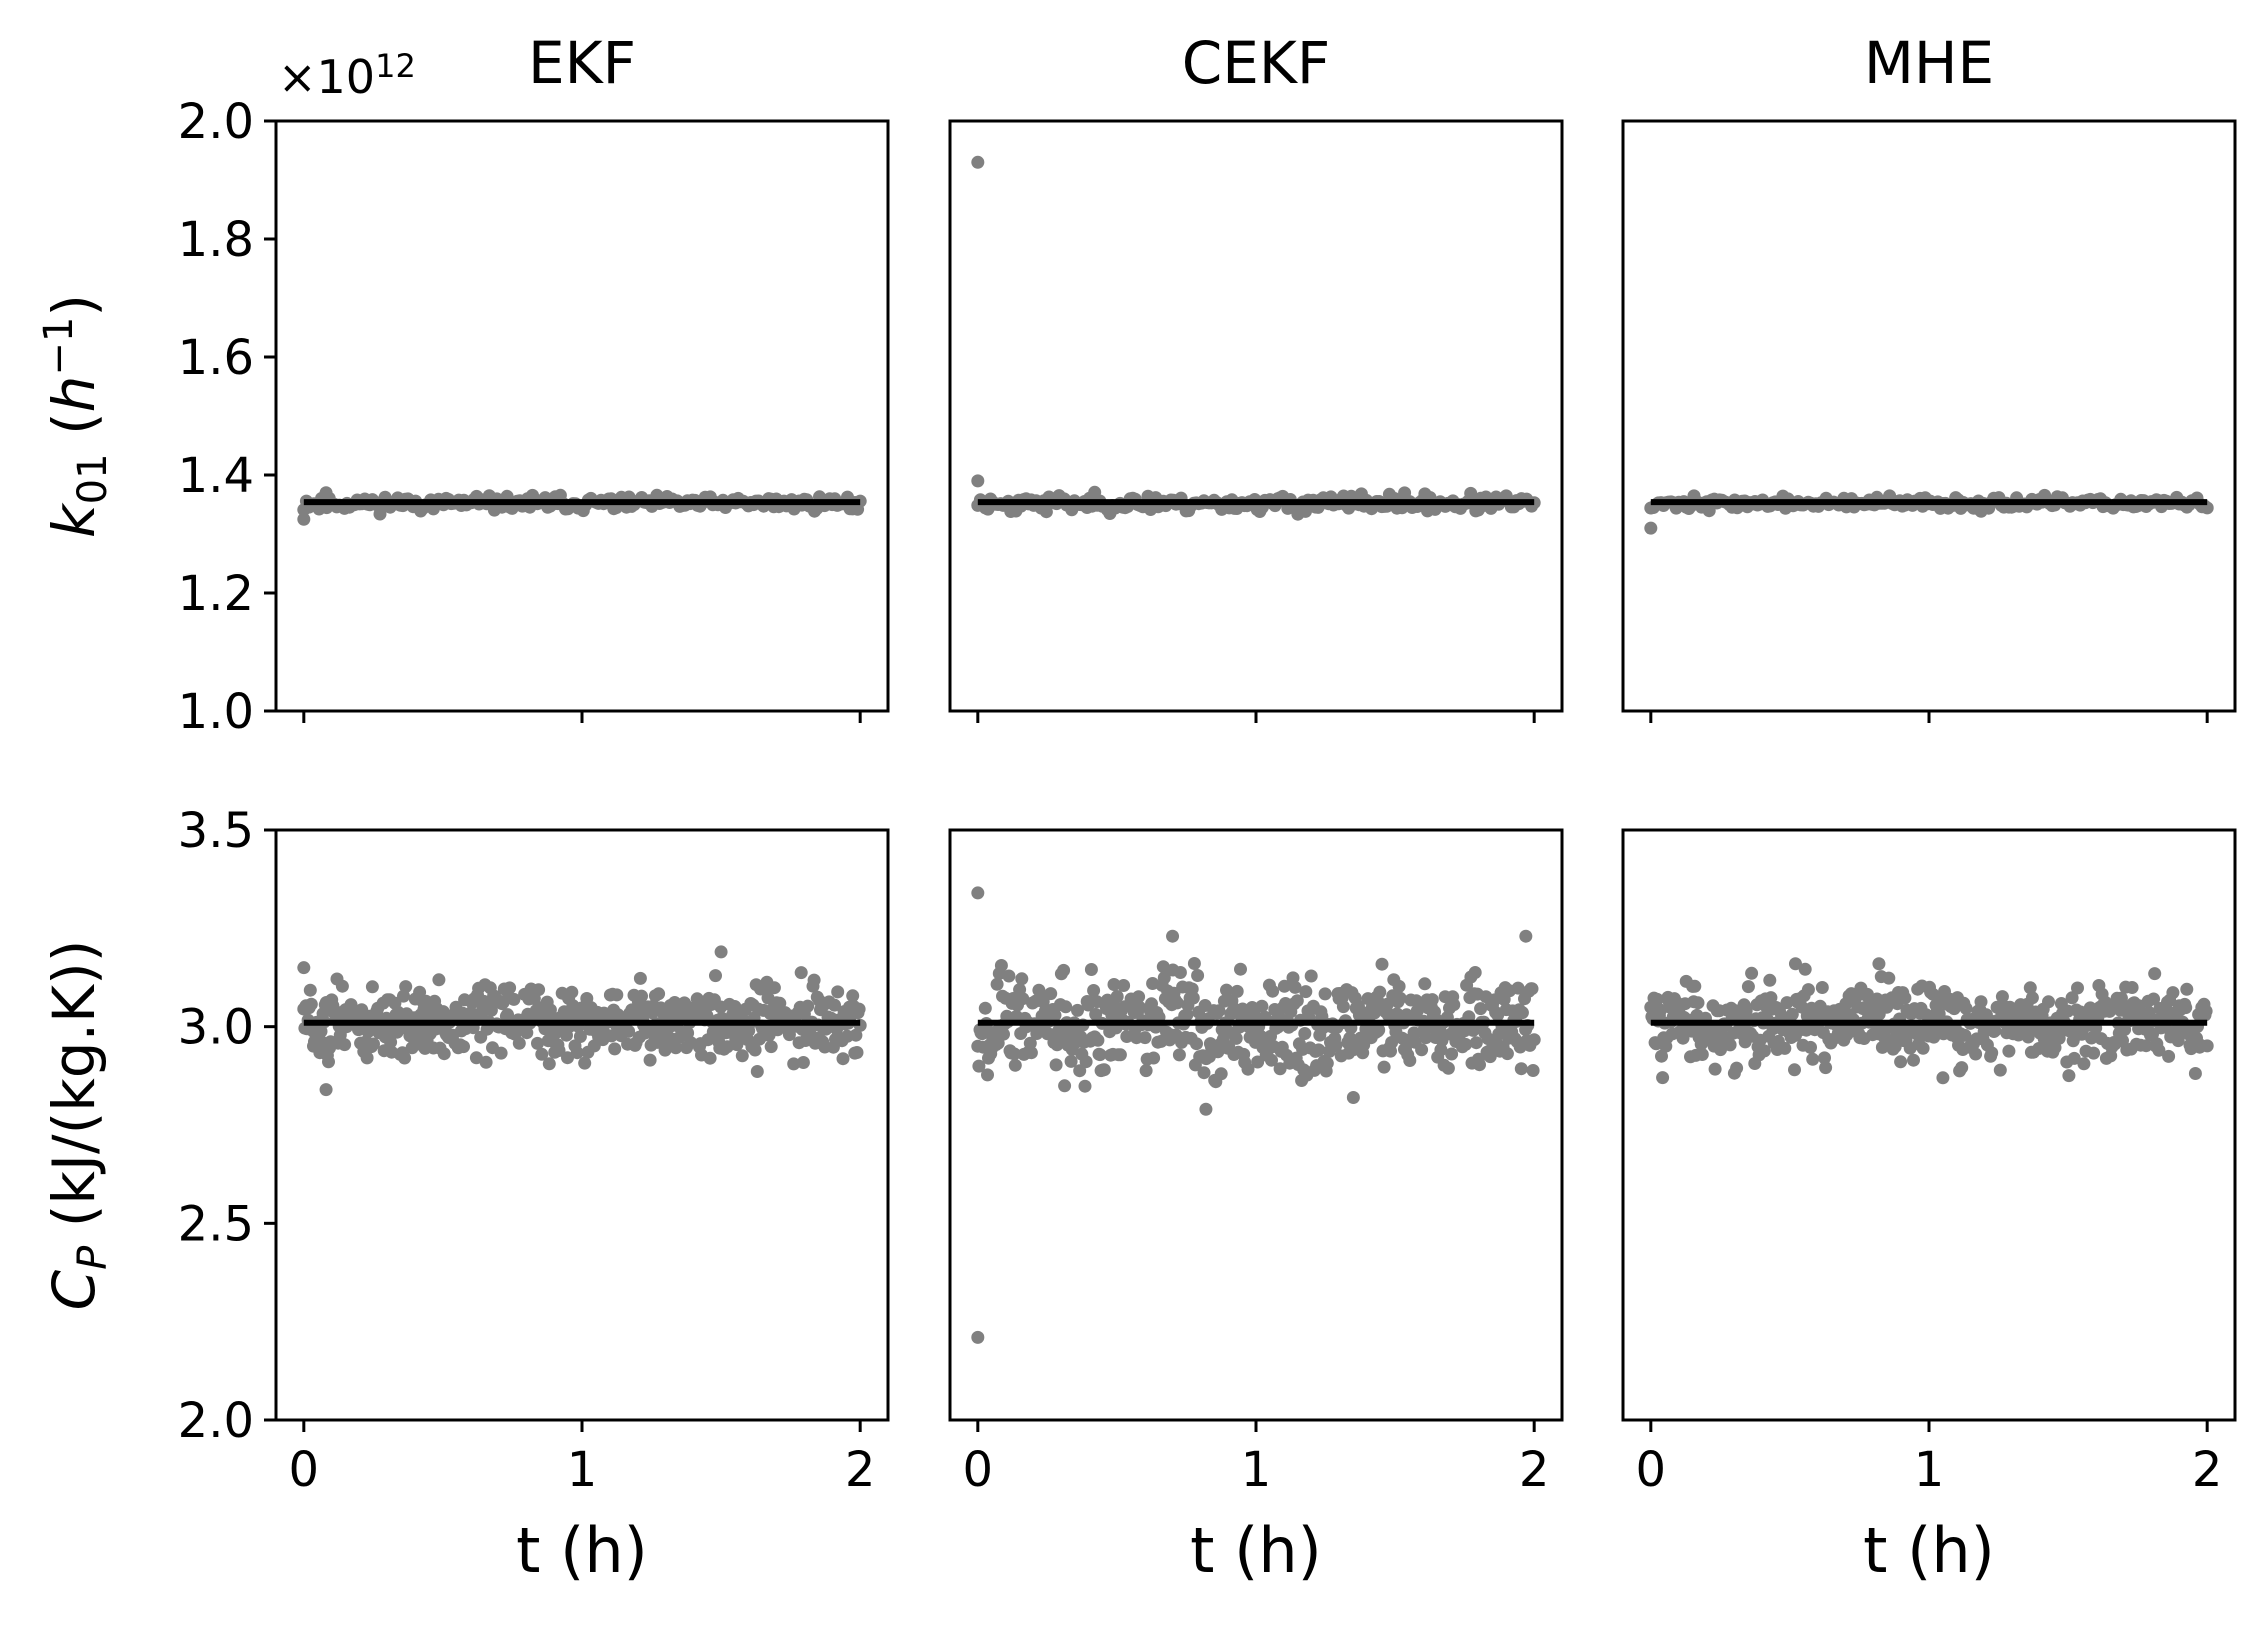 The width and height of the screenshot is (2260, 1630). Describe the element at coordinates (1256, 1207) in the screenshot. I see `subplot-2-2: 0 1 2 t (h)` at that location.